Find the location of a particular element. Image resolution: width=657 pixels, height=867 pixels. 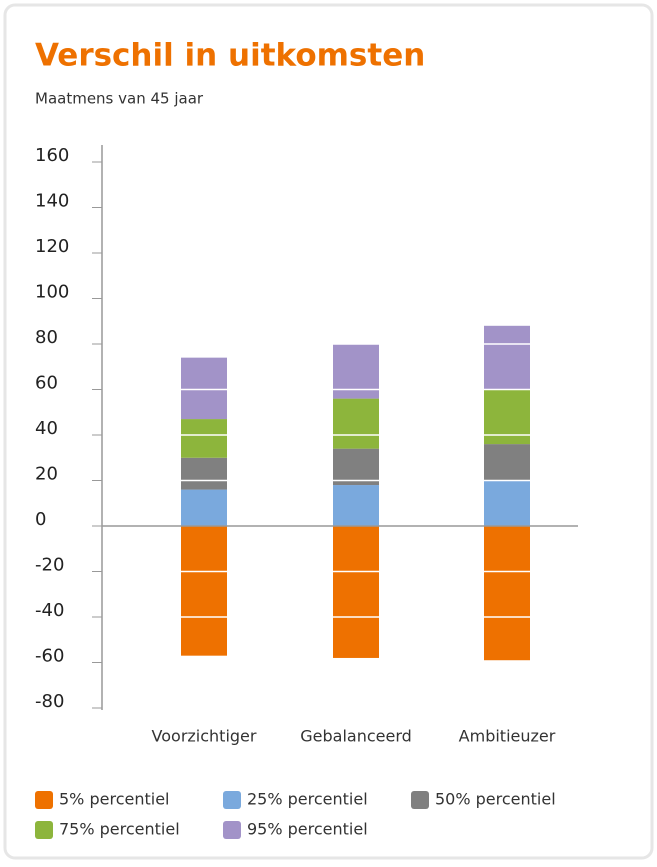

legend-label: 95% percentiel is located at coordinates (307, 829).